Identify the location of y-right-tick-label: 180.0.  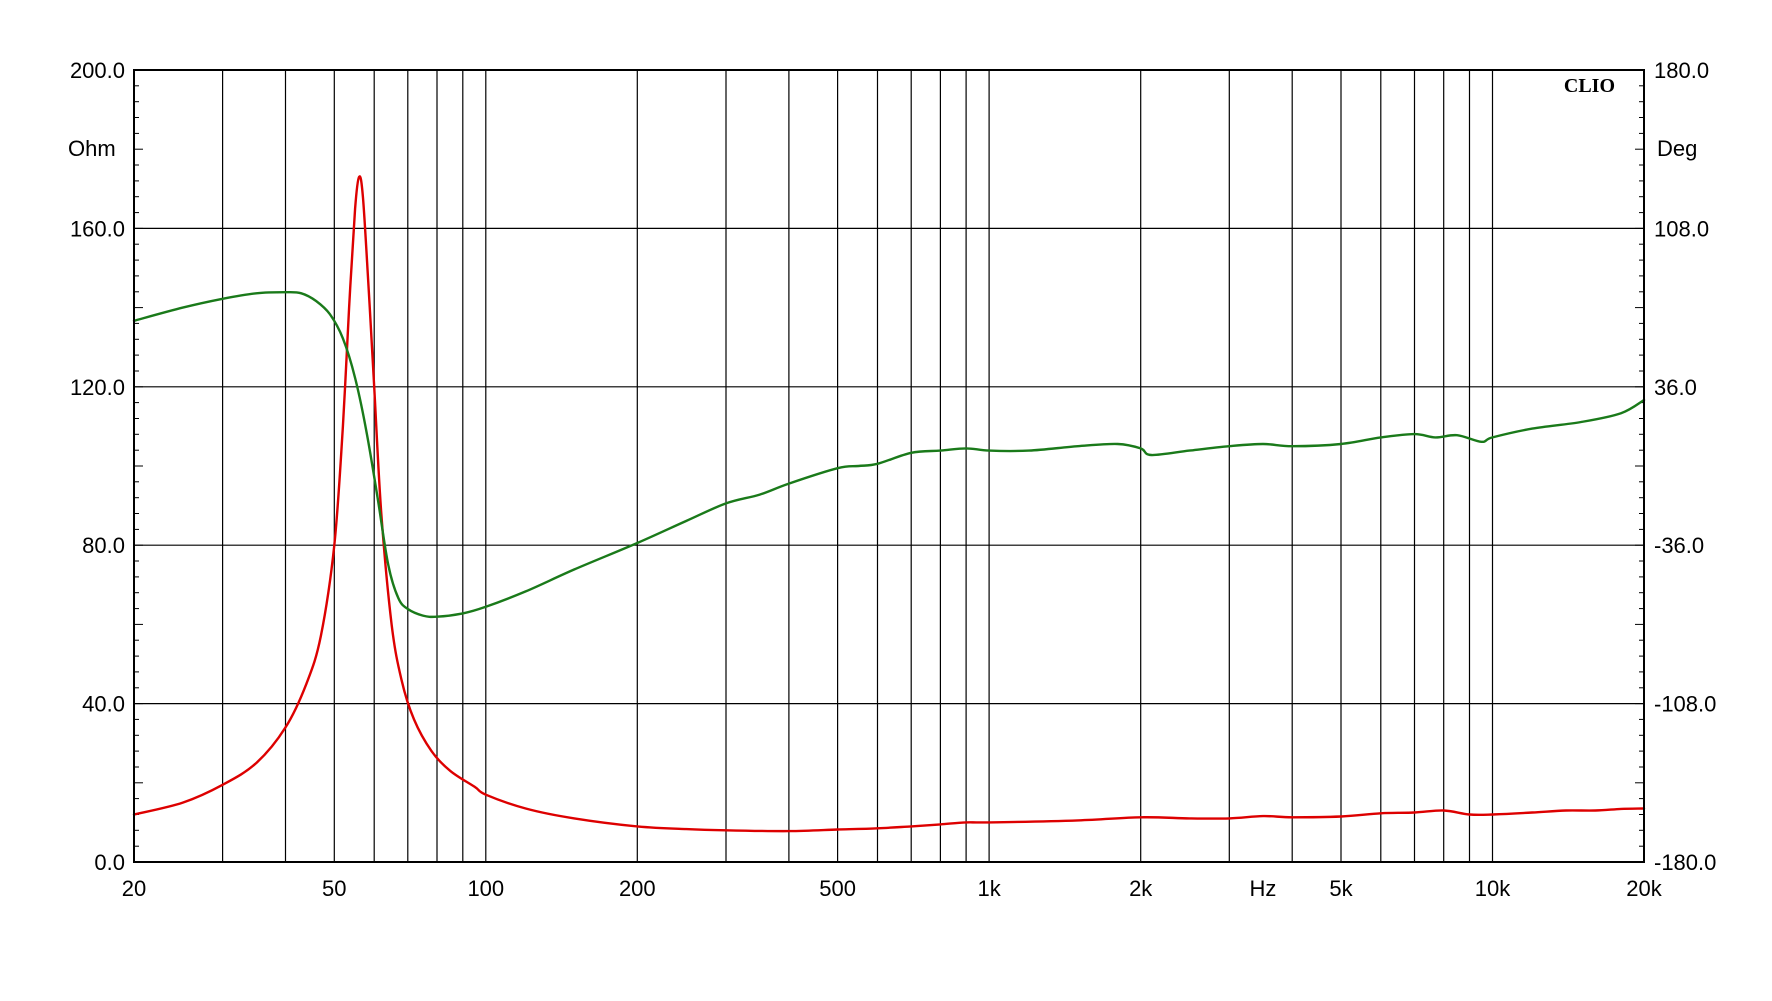
(1681, 70).